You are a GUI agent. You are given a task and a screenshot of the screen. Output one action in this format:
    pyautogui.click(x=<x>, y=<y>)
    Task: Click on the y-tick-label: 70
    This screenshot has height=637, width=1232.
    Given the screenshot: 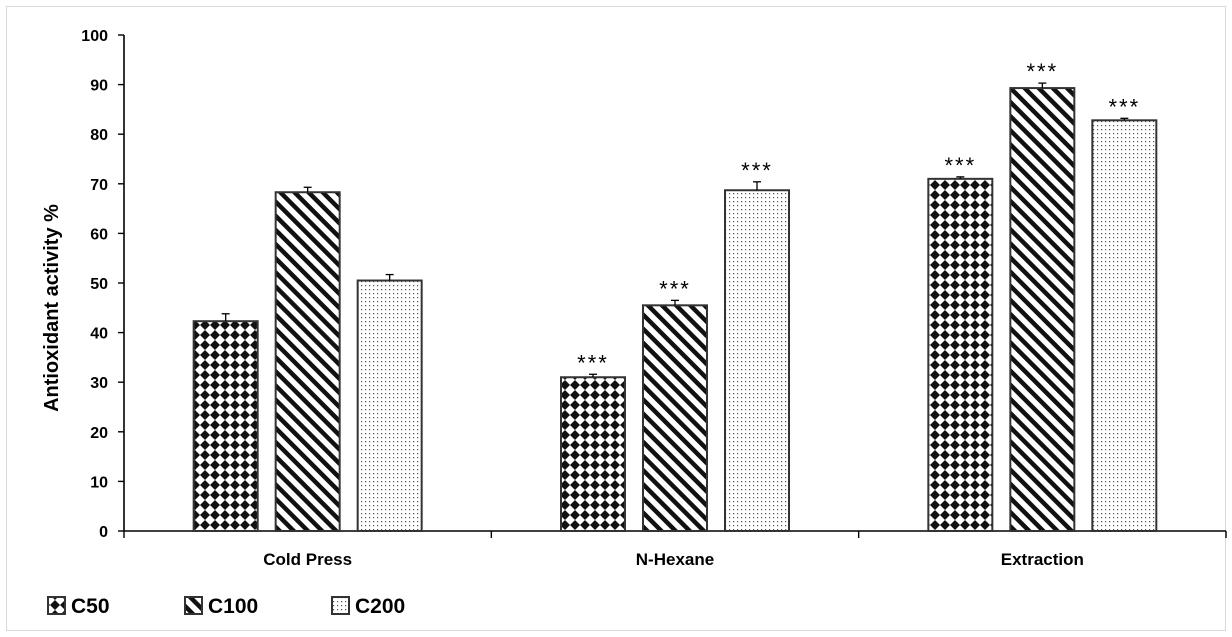 What is the action you would take?
    pyautogui.click(x=99, y=185)
    